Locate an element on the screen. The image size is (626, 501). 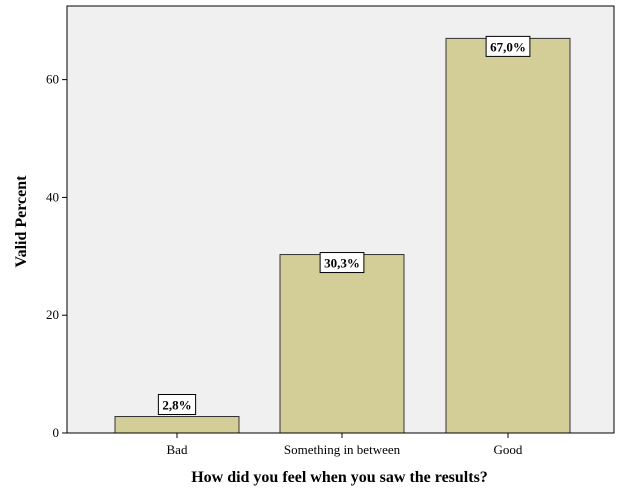
data-label-2: 67,0% is located at coordinates (508, 46).